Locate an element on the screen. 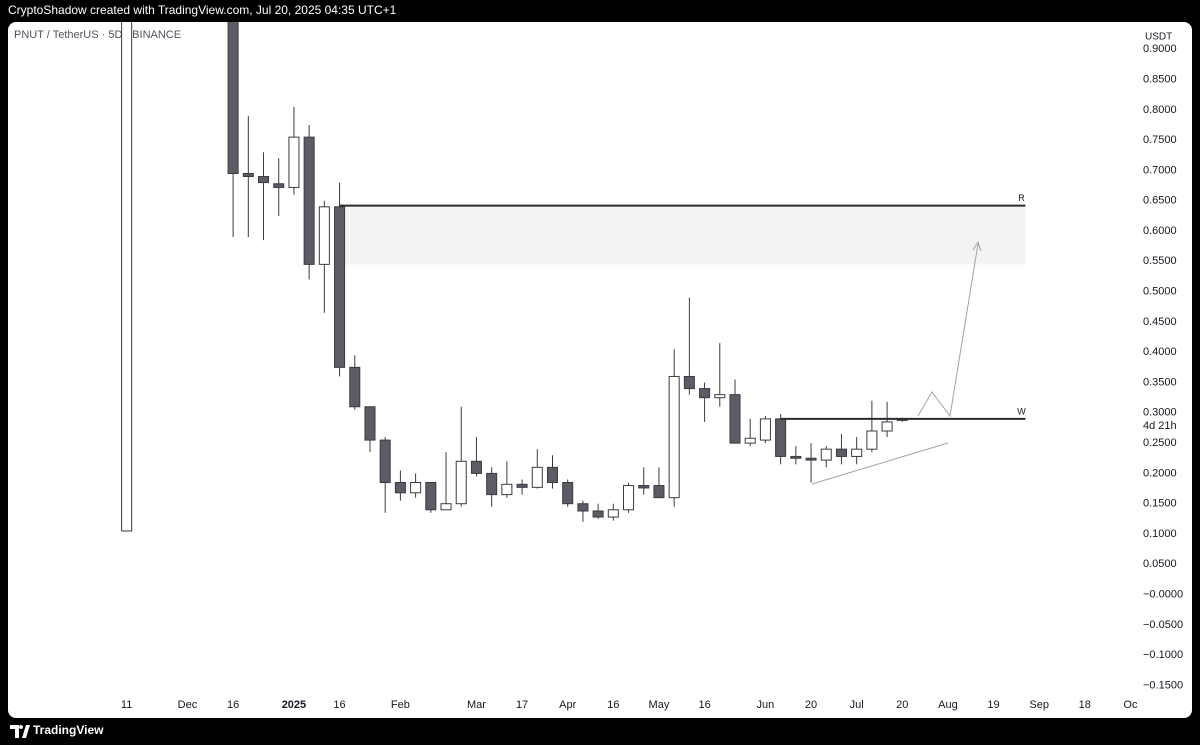 Image resolution: width=1200 pixels, height=745 pixels. y-tick-label: 0.6000 is located at coordinates (1160, 231).